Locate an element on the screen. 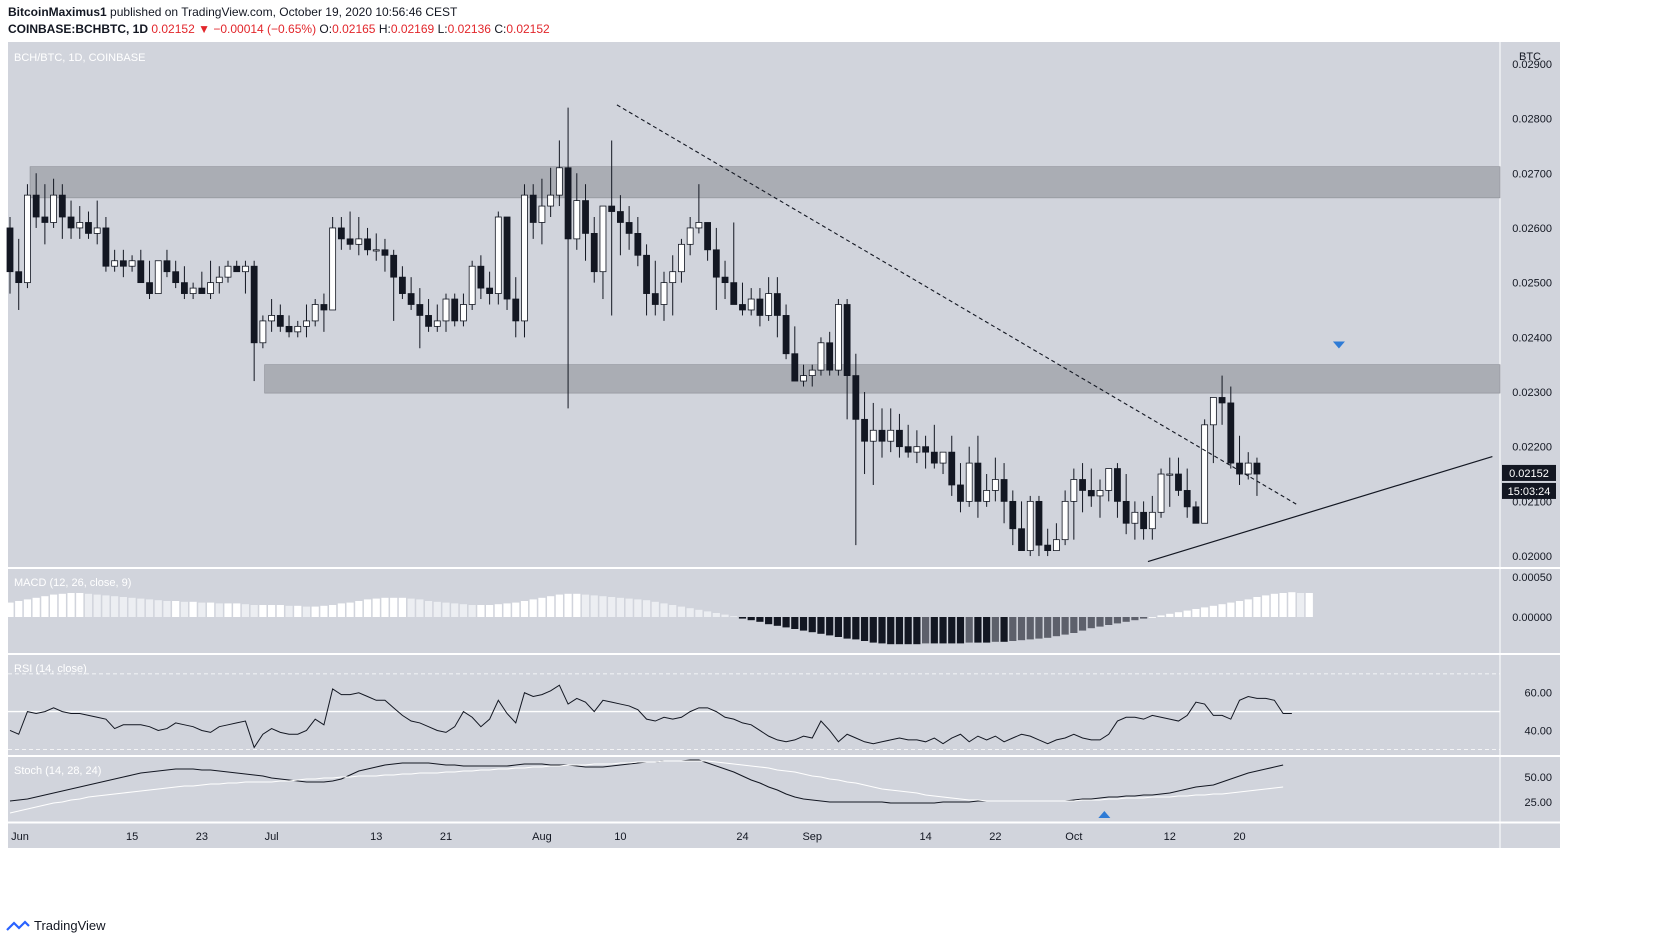  time-tick-label: 13 is located at coordinates (376, 837).